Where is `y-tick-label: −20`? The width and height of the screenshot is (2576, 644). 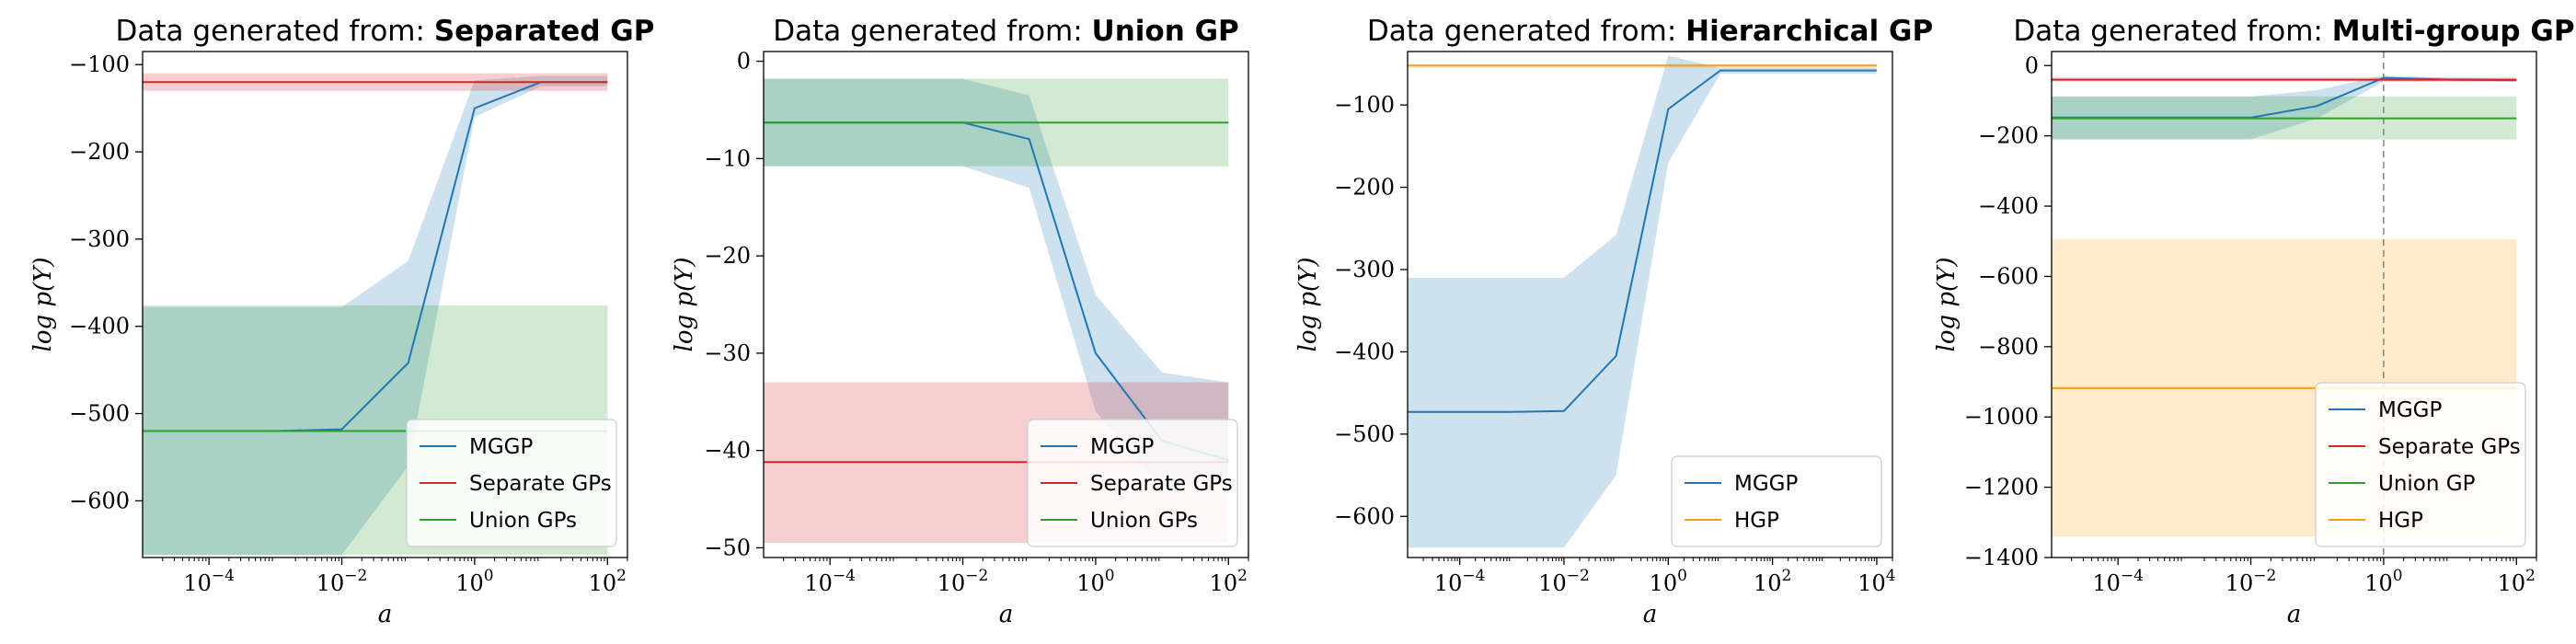
y-tick-label: −20 is located at coordinates (727, 256).